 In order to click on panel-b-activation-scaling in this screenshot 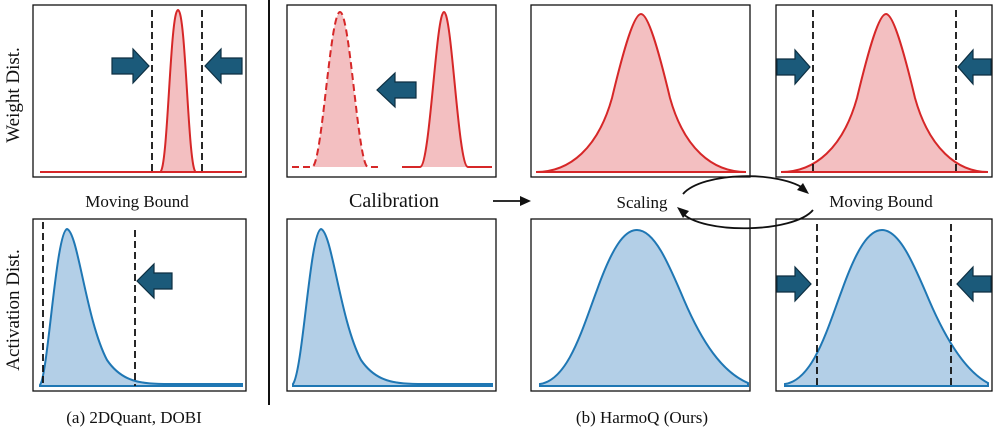, I will do `click(640, 305)`.